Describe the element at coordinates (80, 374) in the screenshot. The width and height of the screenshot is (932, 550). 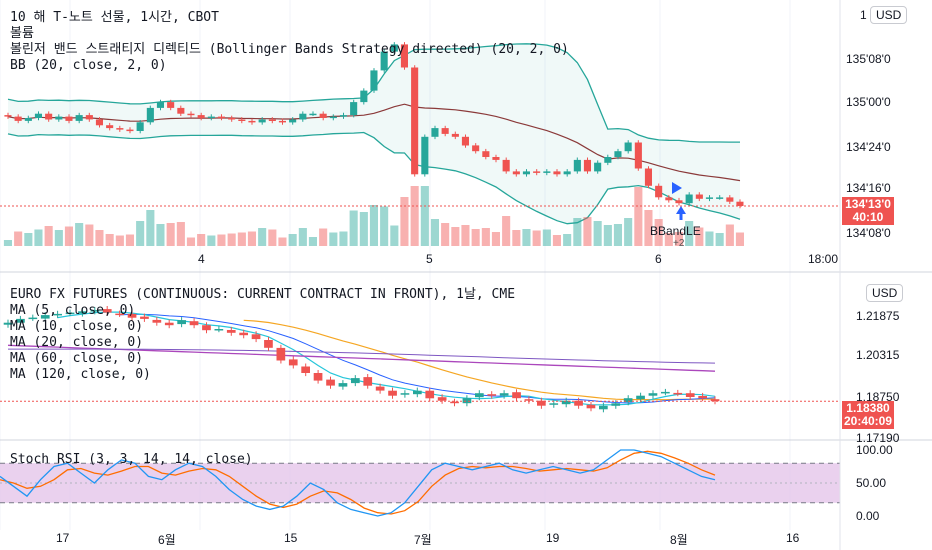
I see `legend-ma120: MA (120, close, 0)` at that location.